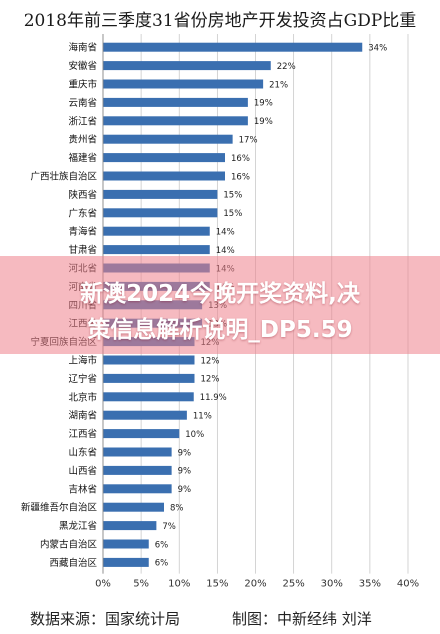 The image size is (440, 634). What do you see at coordinates (82, 434) in the screenshot?
I see `category-label: 江西省` at bounding box center [82, 434].